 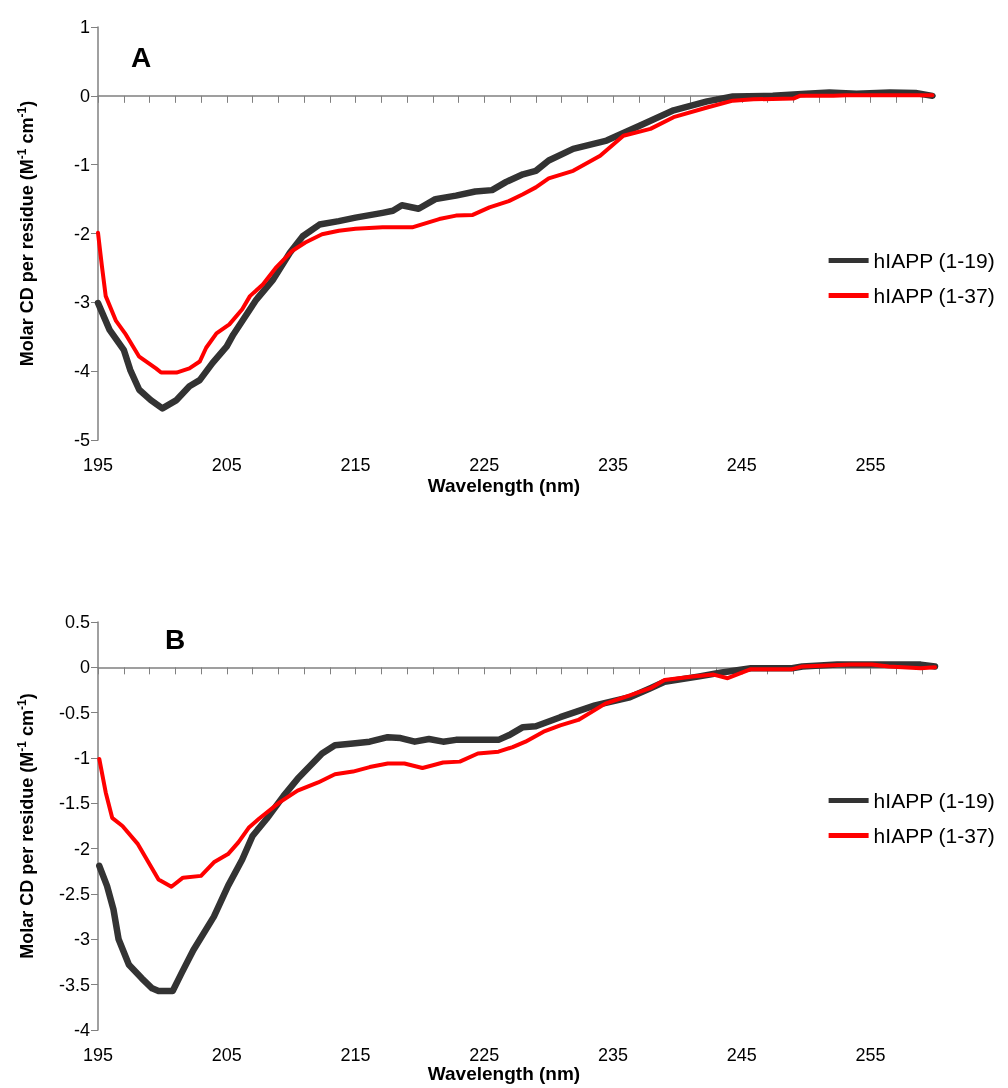 I want to click on y-tick-label: 0.5, so click(x=77, y=622).